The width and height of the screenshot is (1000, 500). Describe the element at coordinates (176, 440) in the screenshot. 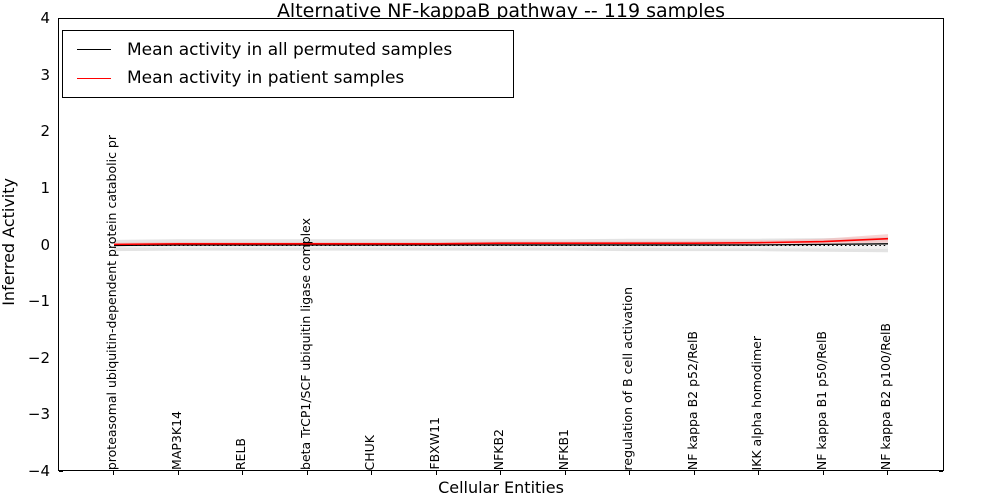

I see `x-tick-label: MAP3K14` at that location.